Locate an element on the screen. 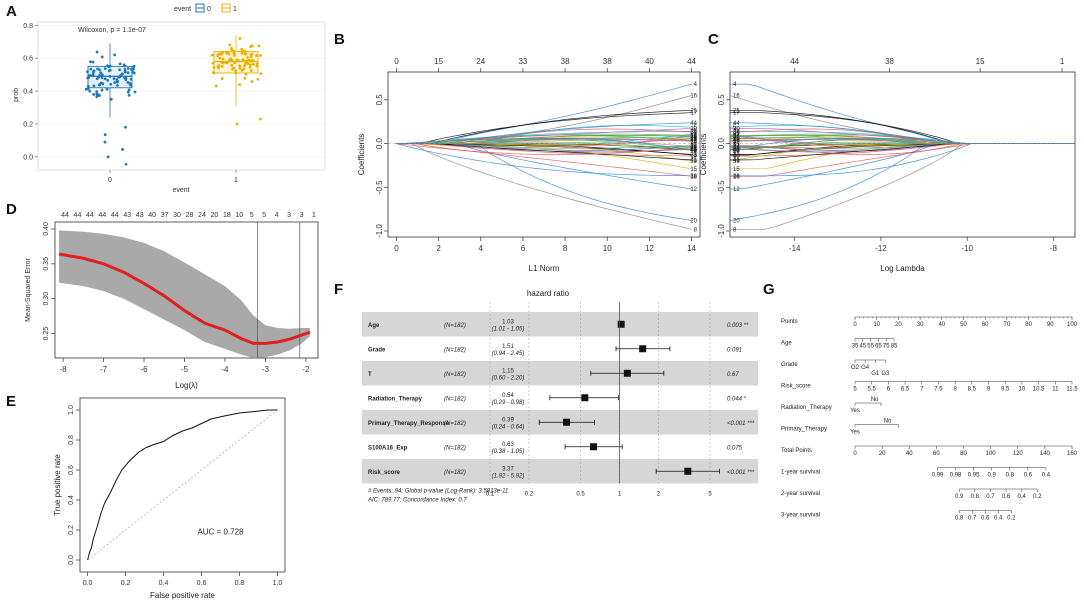 The image size is (1084, 603). coef-path-label: 13 is located at coordinates (693, 139).